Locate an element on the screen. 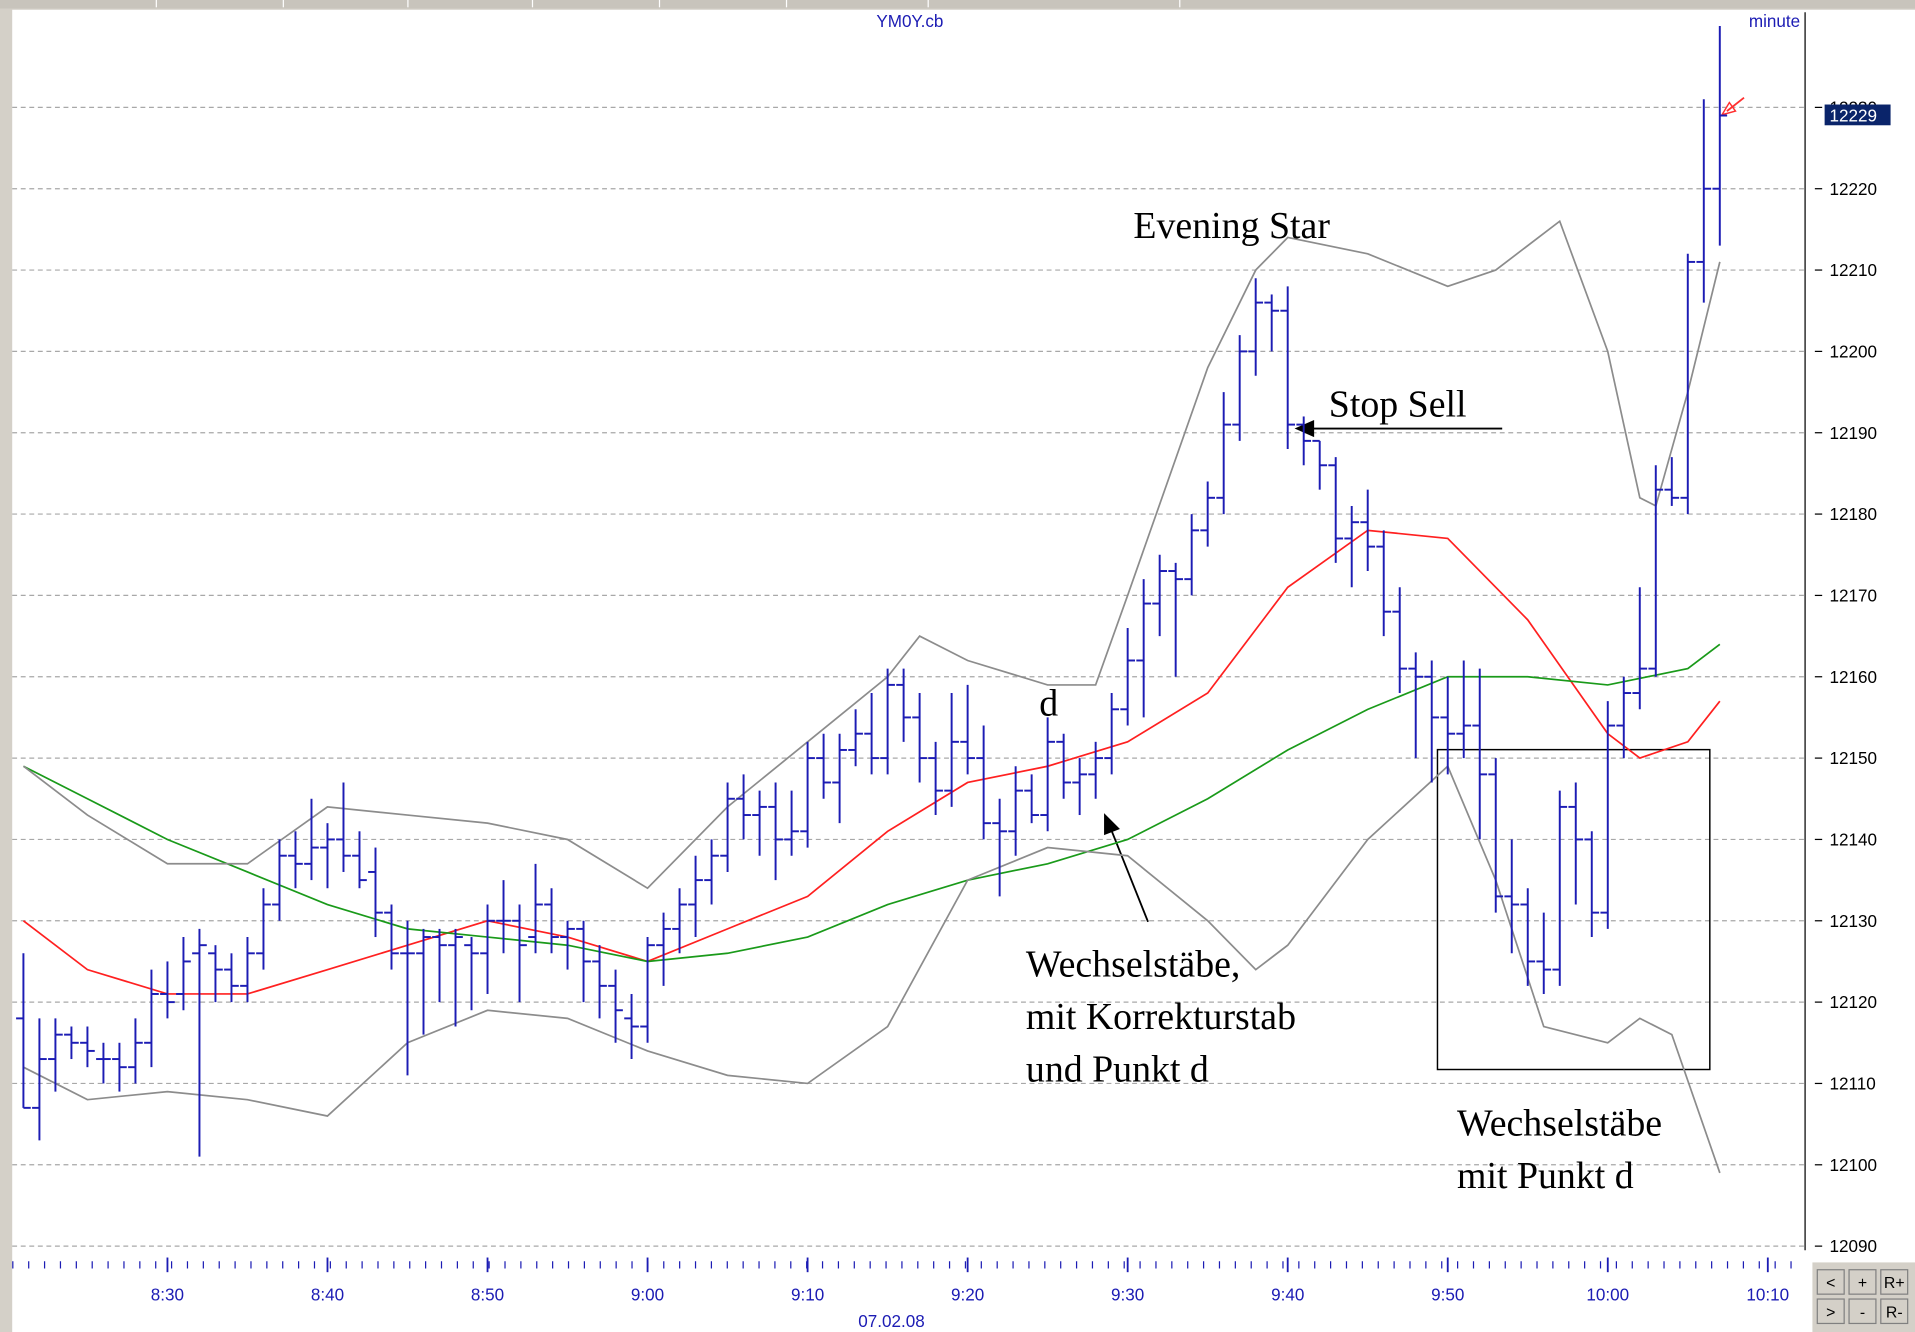 The image size is (1915, 1332). x-tick-label: 9:50 is located at coordinates (1447, 1294).